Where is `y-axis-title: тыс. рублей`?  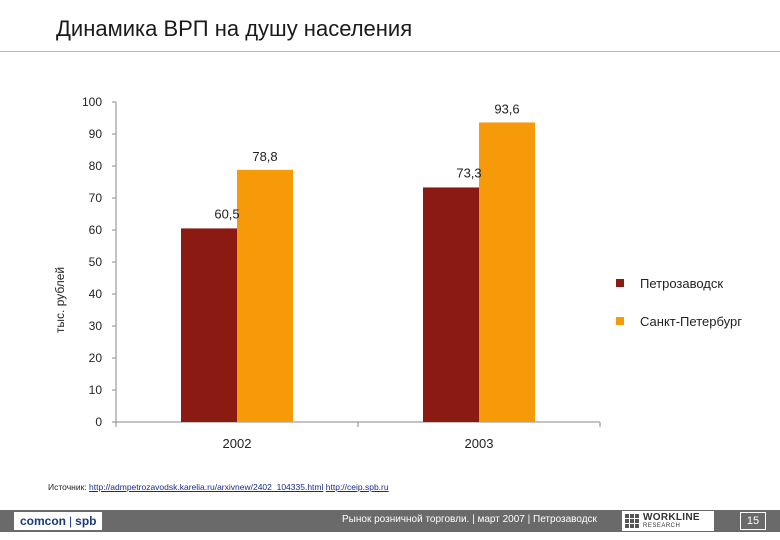
y-axis-title: тыс. рублей is located at coordinates (60, 300).